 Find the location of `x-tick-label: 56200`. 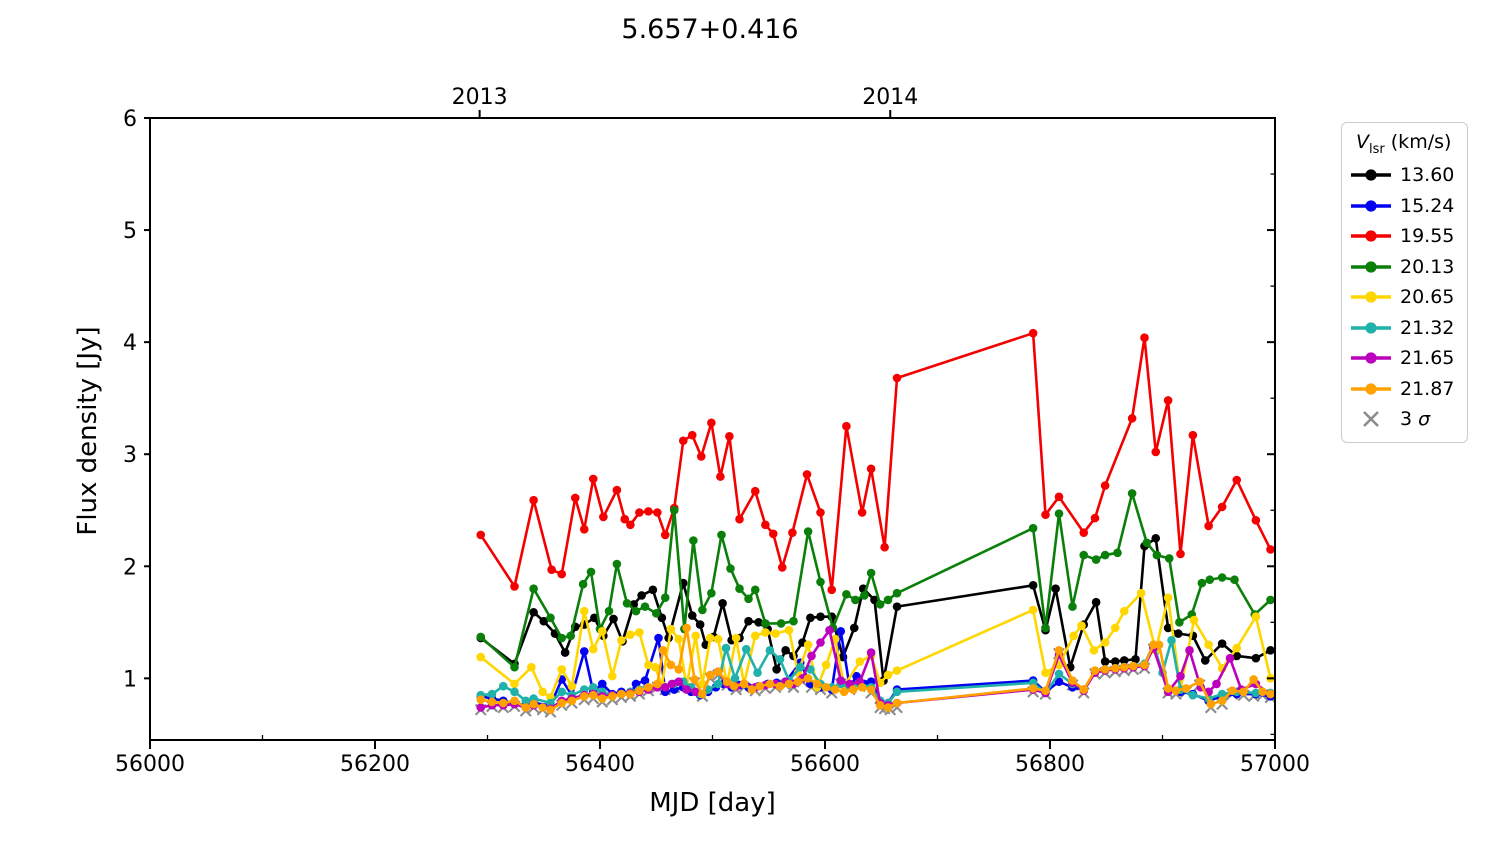

x-tick-label: 56200 is located at coordinates (375, 764).